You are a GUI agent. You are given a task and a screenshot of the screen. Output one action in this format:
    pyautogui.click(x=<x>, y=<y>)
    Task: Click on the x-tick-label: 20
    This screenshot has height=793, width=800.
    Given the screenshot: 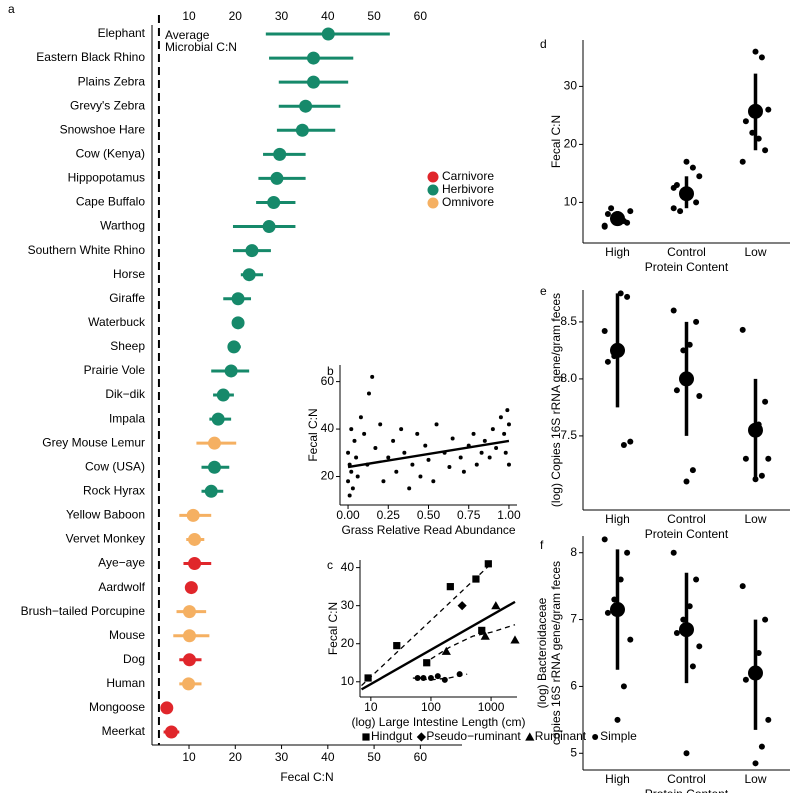 What is the action you would take?
    pyautogui.click(x=236, y=757)
    